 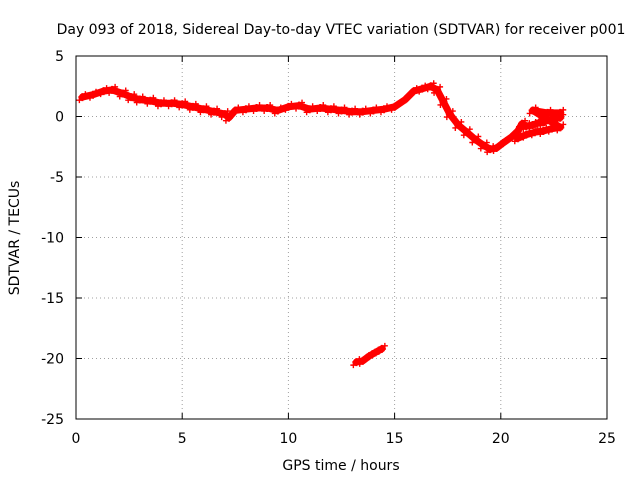 I want to click on x-tick-label: 5, so click(x=182, y=439).